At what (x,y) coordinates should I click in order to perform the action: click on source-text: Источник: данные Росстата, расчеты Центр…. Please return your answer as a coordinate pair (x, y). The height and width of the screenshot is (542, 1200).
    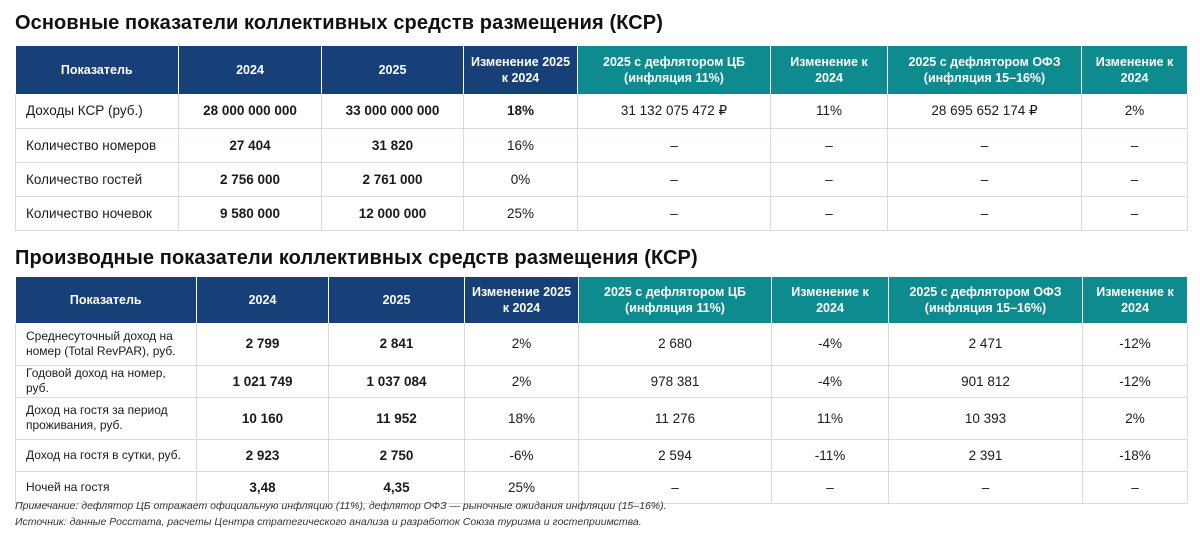
    Looking at the image, I should click on (328, 522).